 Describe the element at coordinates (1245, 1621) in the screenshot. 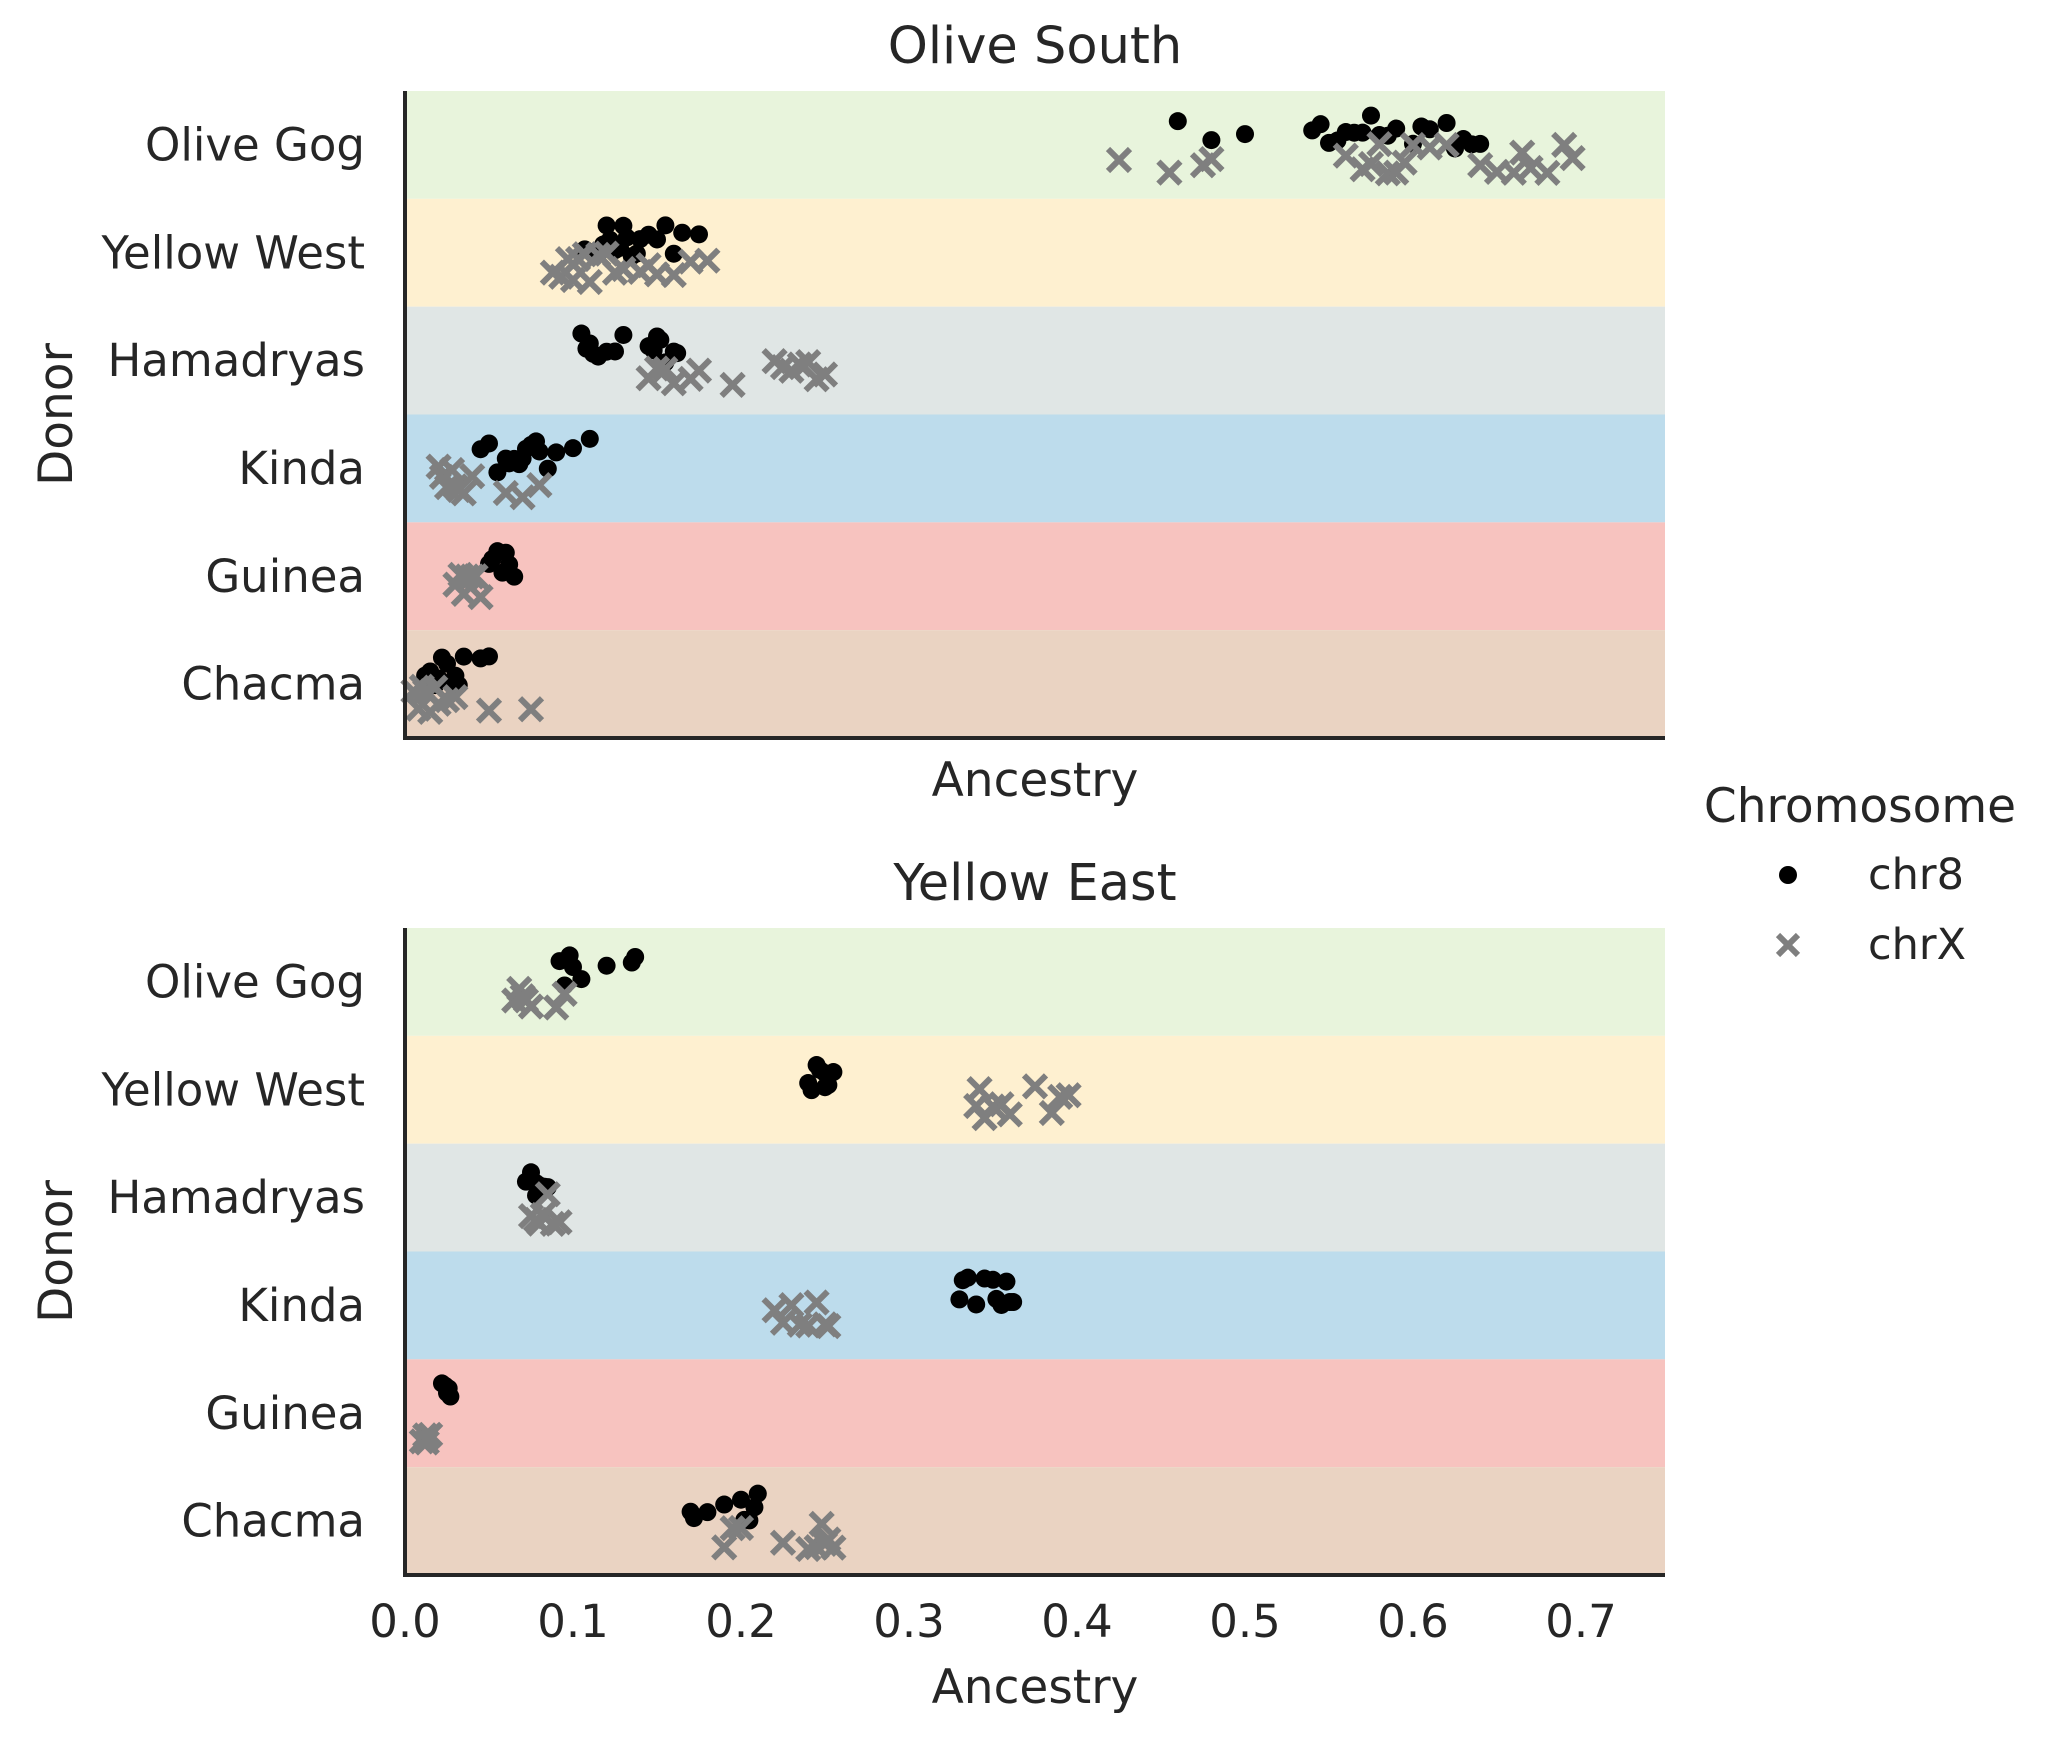

I see `x-tick-label: 0.5` at that location.